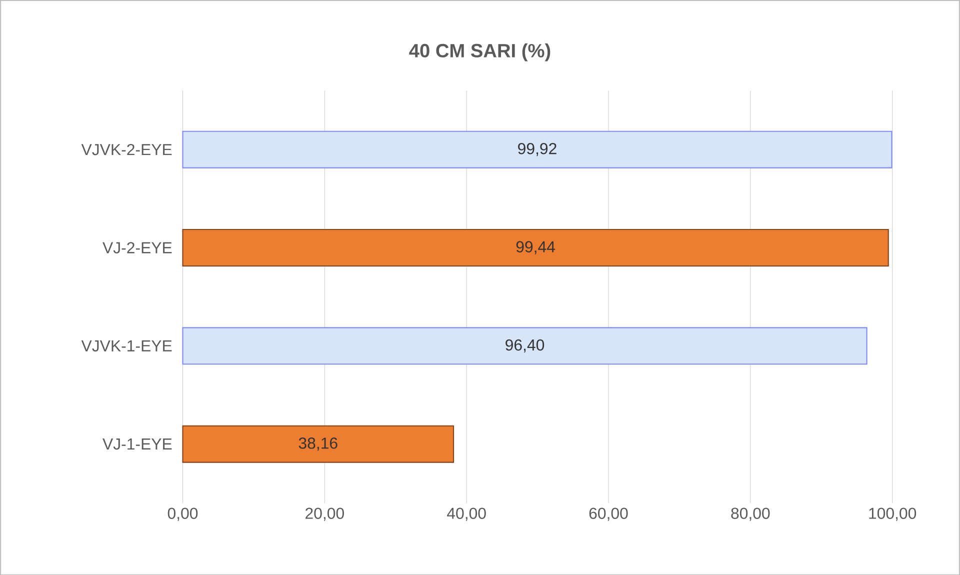 This screenshot has height=575, width=960. I want to click on y-tick-label: VJ-1-EYE, so click(137, 444).